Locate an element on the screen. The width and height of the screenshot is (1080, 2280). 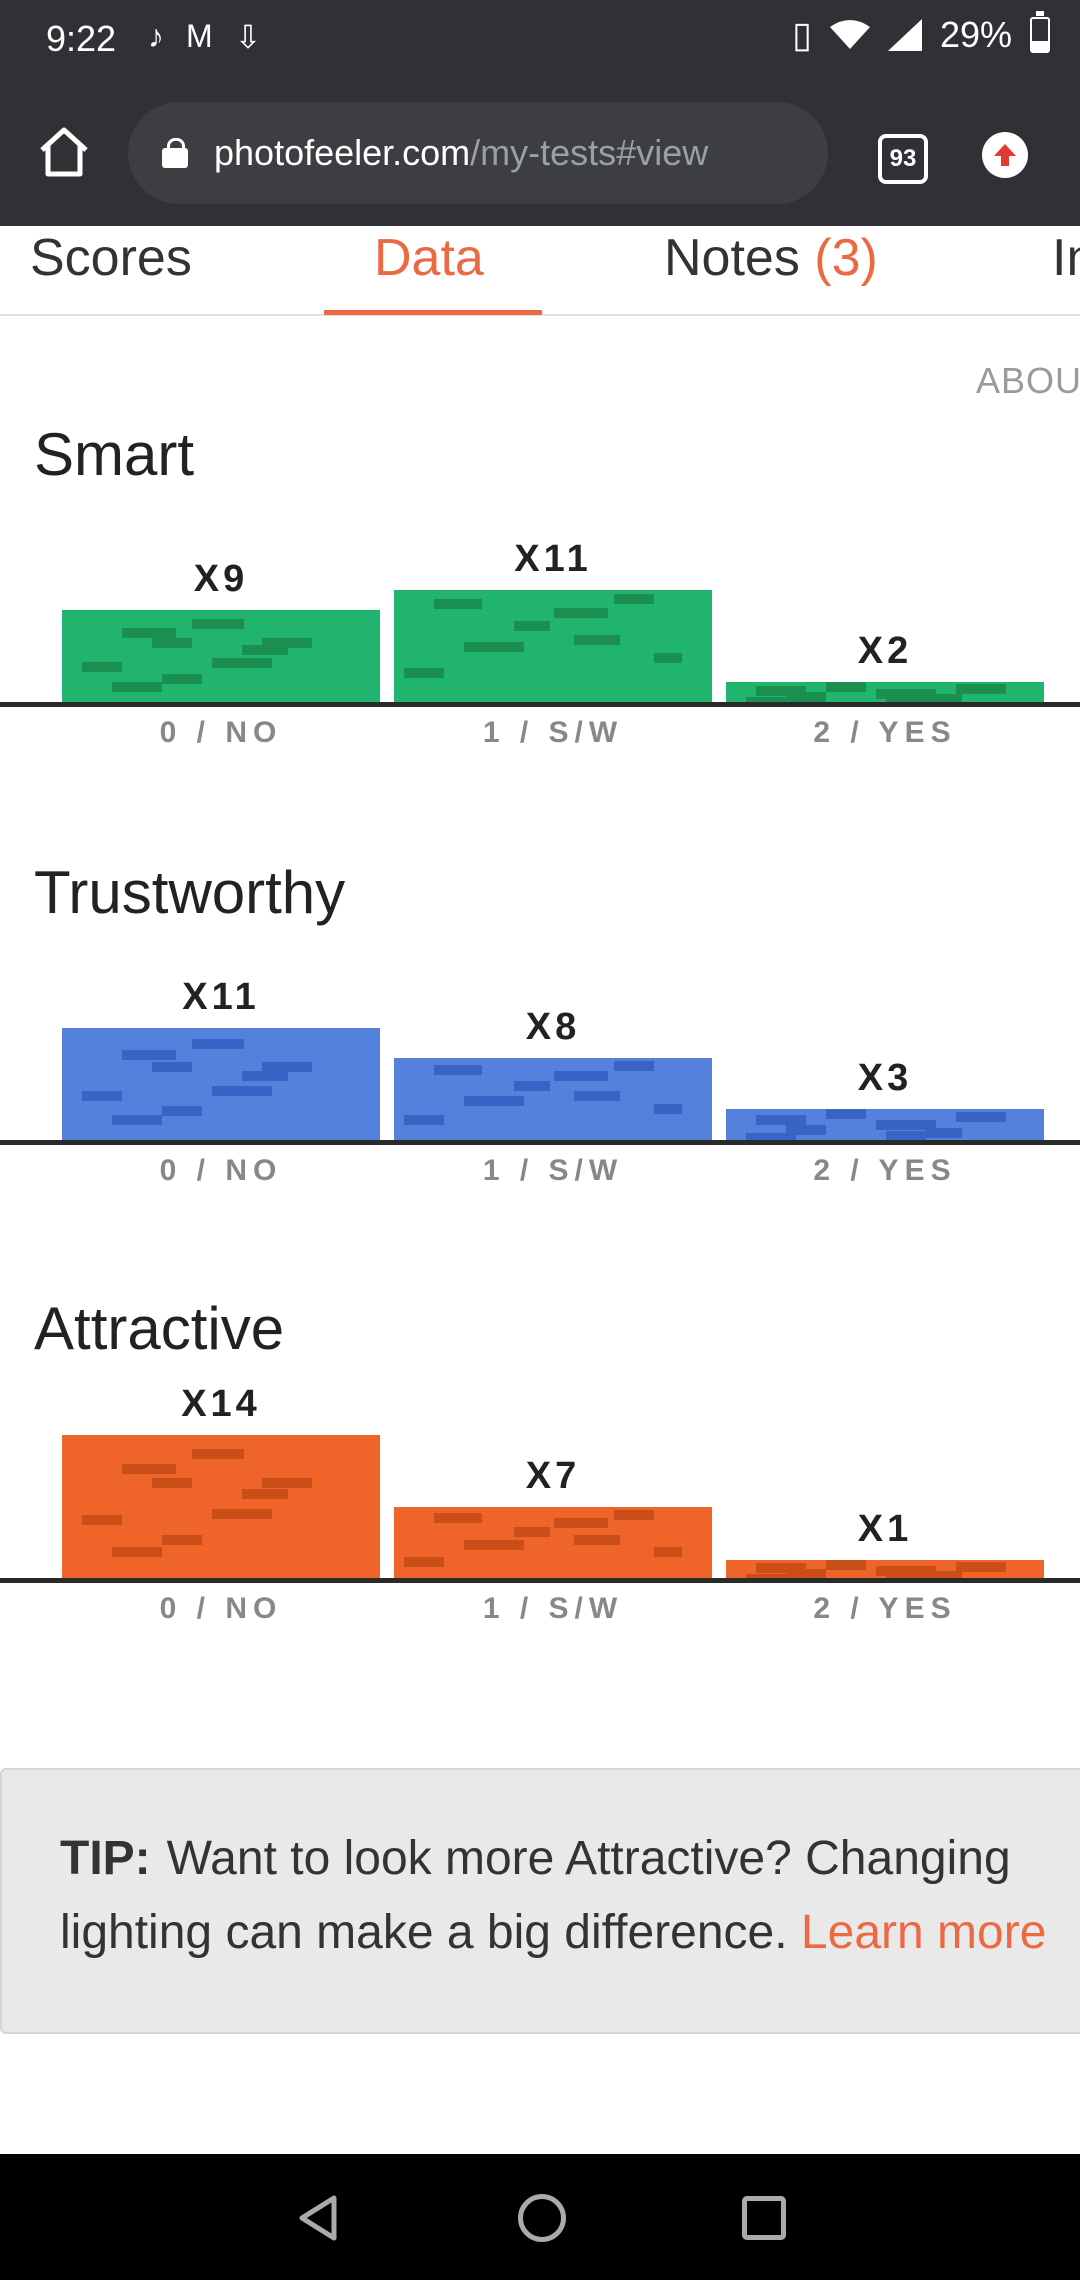
home-icon is located at coordinates (64, 152).